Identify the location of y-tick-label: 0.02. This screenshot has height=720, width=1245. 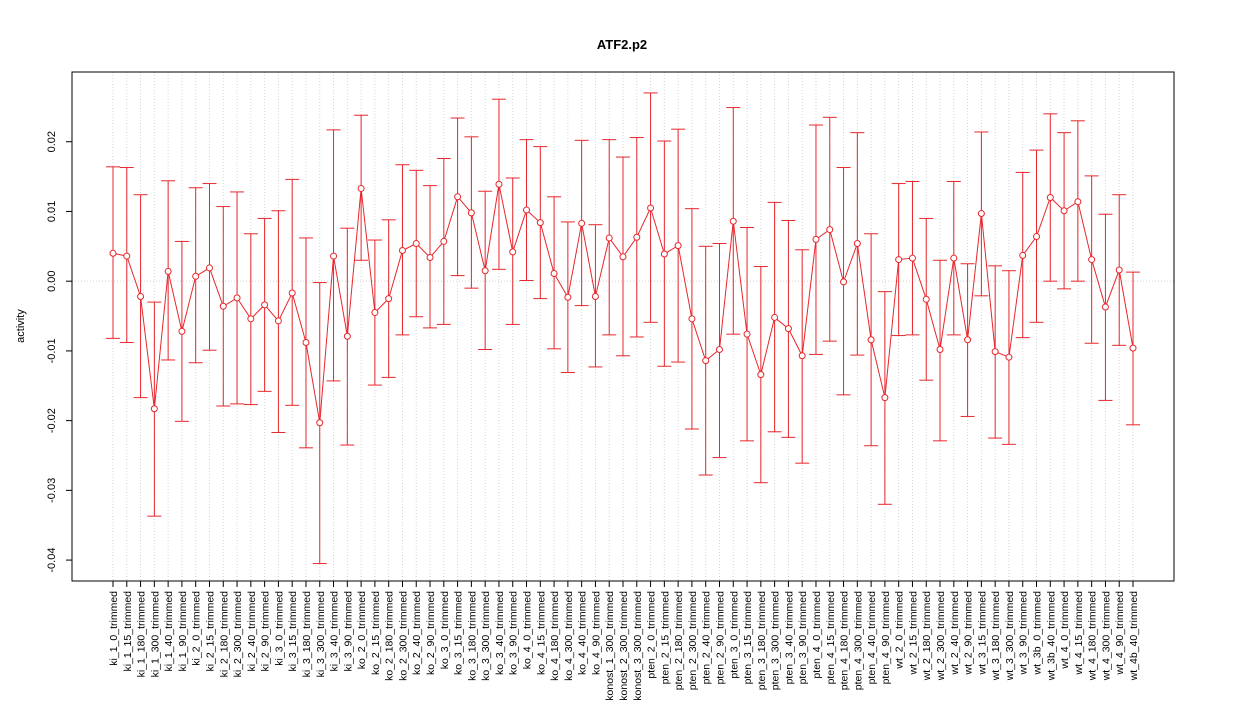
(52, 141).